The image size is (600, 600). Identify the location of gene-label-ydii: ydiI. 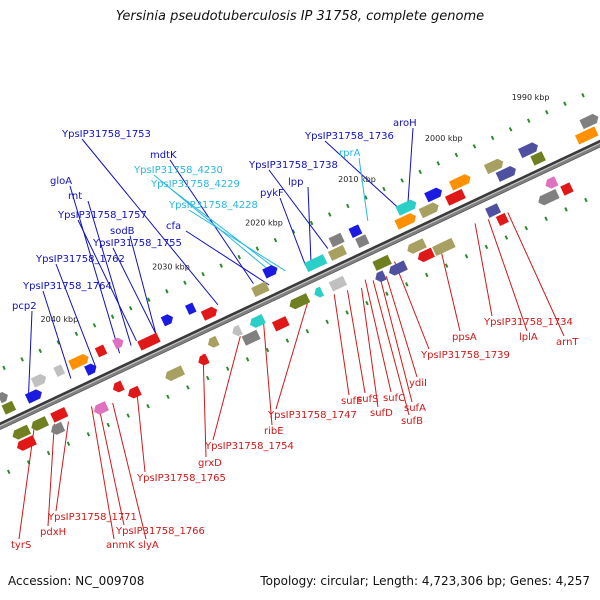
(418, 383).